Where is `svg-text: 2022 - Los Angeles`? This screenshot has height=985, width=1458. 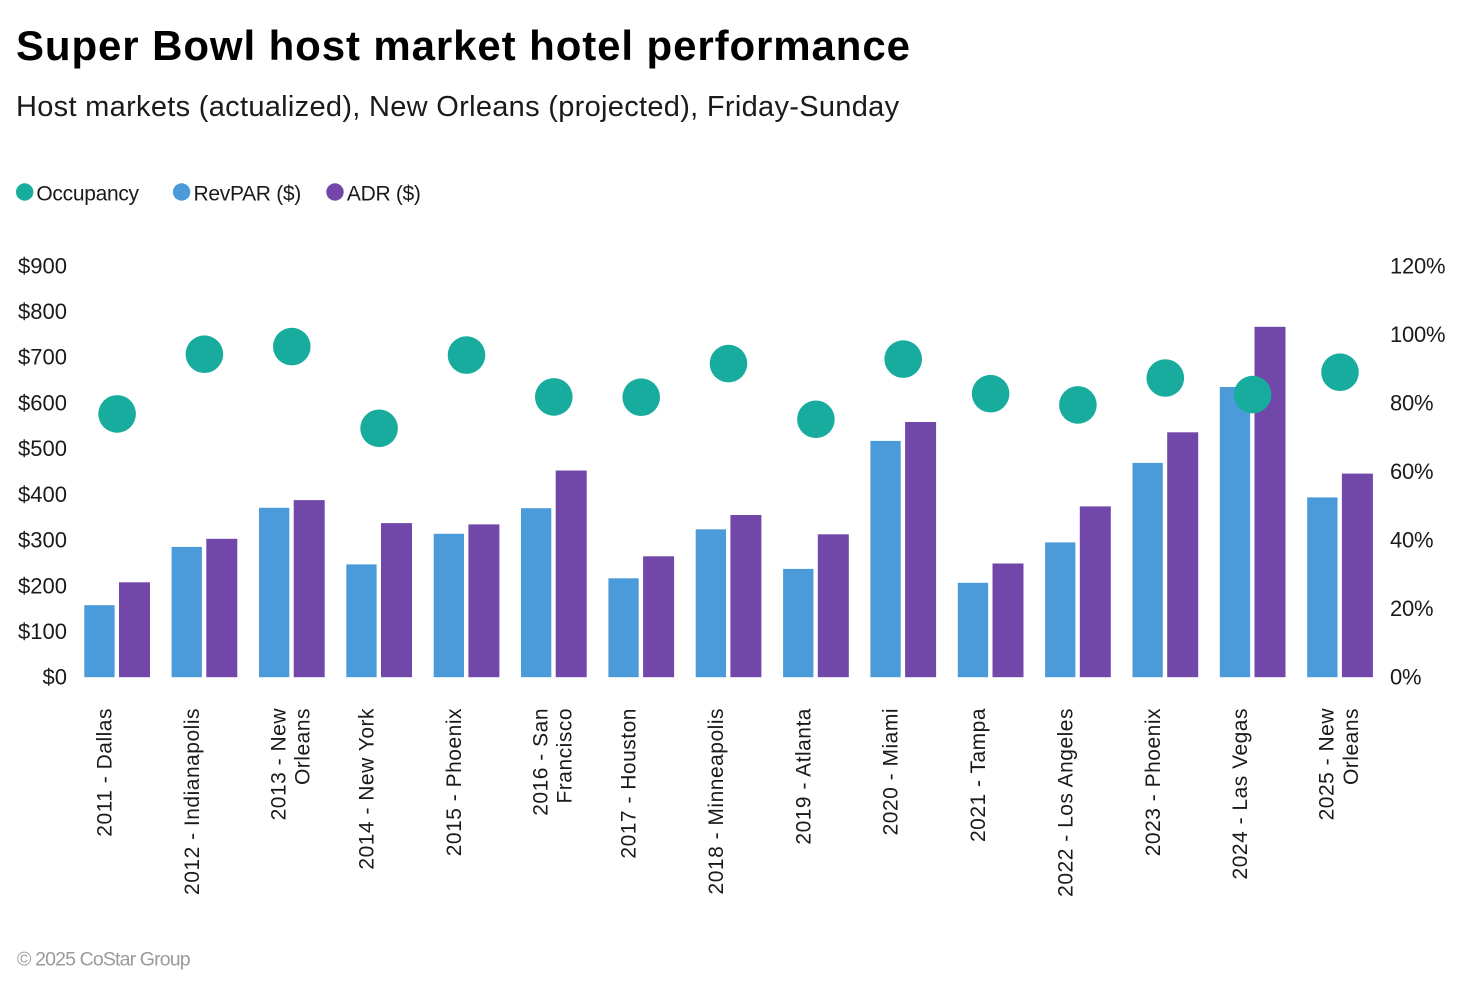 svg-text: 2022 - Los Angeles is located at coordinates (1065, 802).